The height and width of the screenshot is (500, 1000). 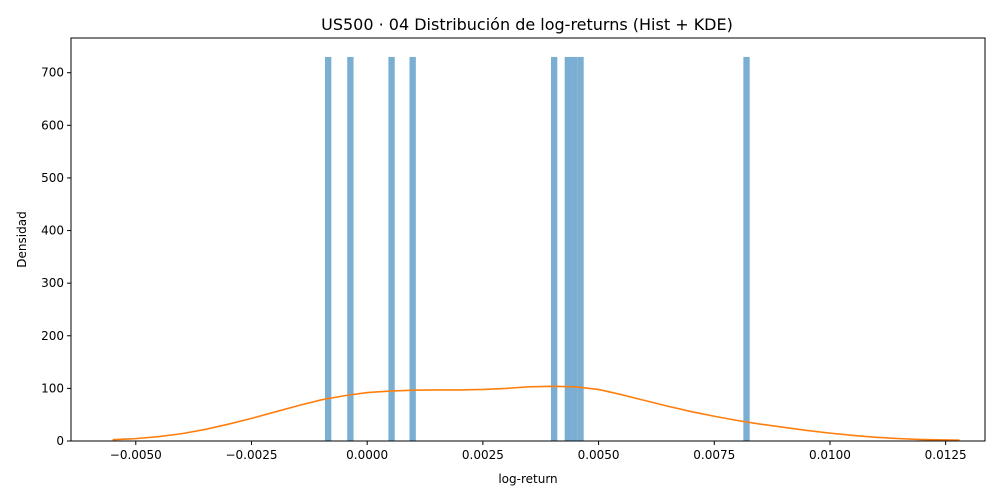 I want to click on y-axis-label: Densidad, so click(x=22, y=239).